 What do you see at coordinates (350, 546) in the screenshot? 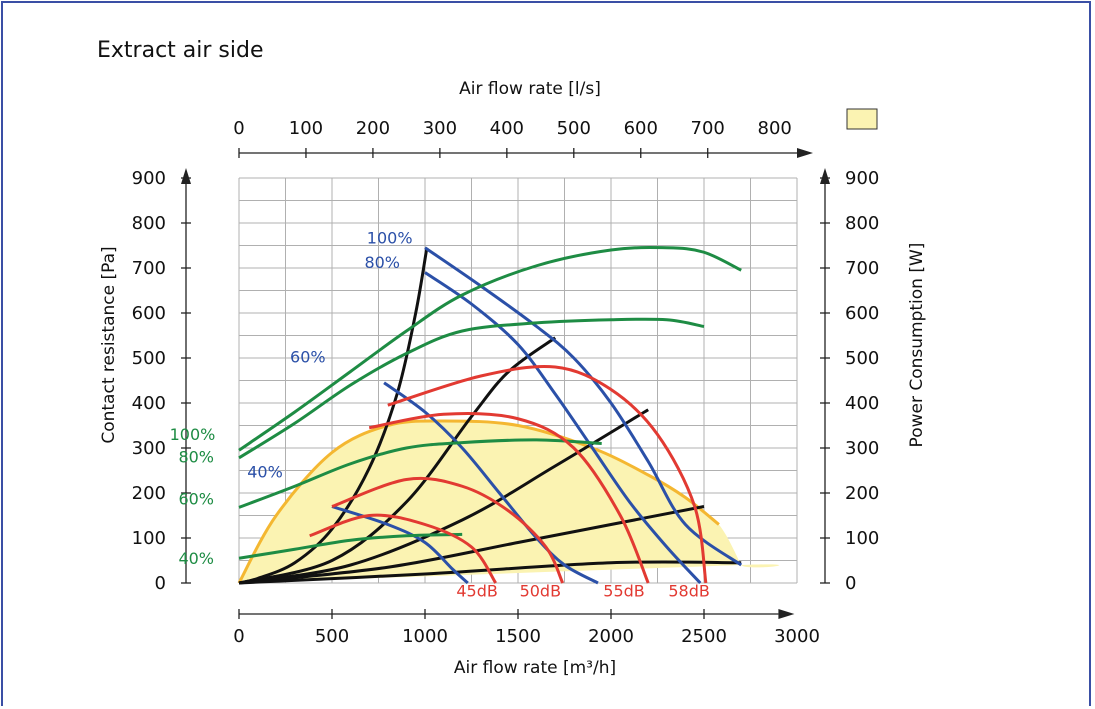
I see `power-curve-40pct` at bounding box center [350, 546].